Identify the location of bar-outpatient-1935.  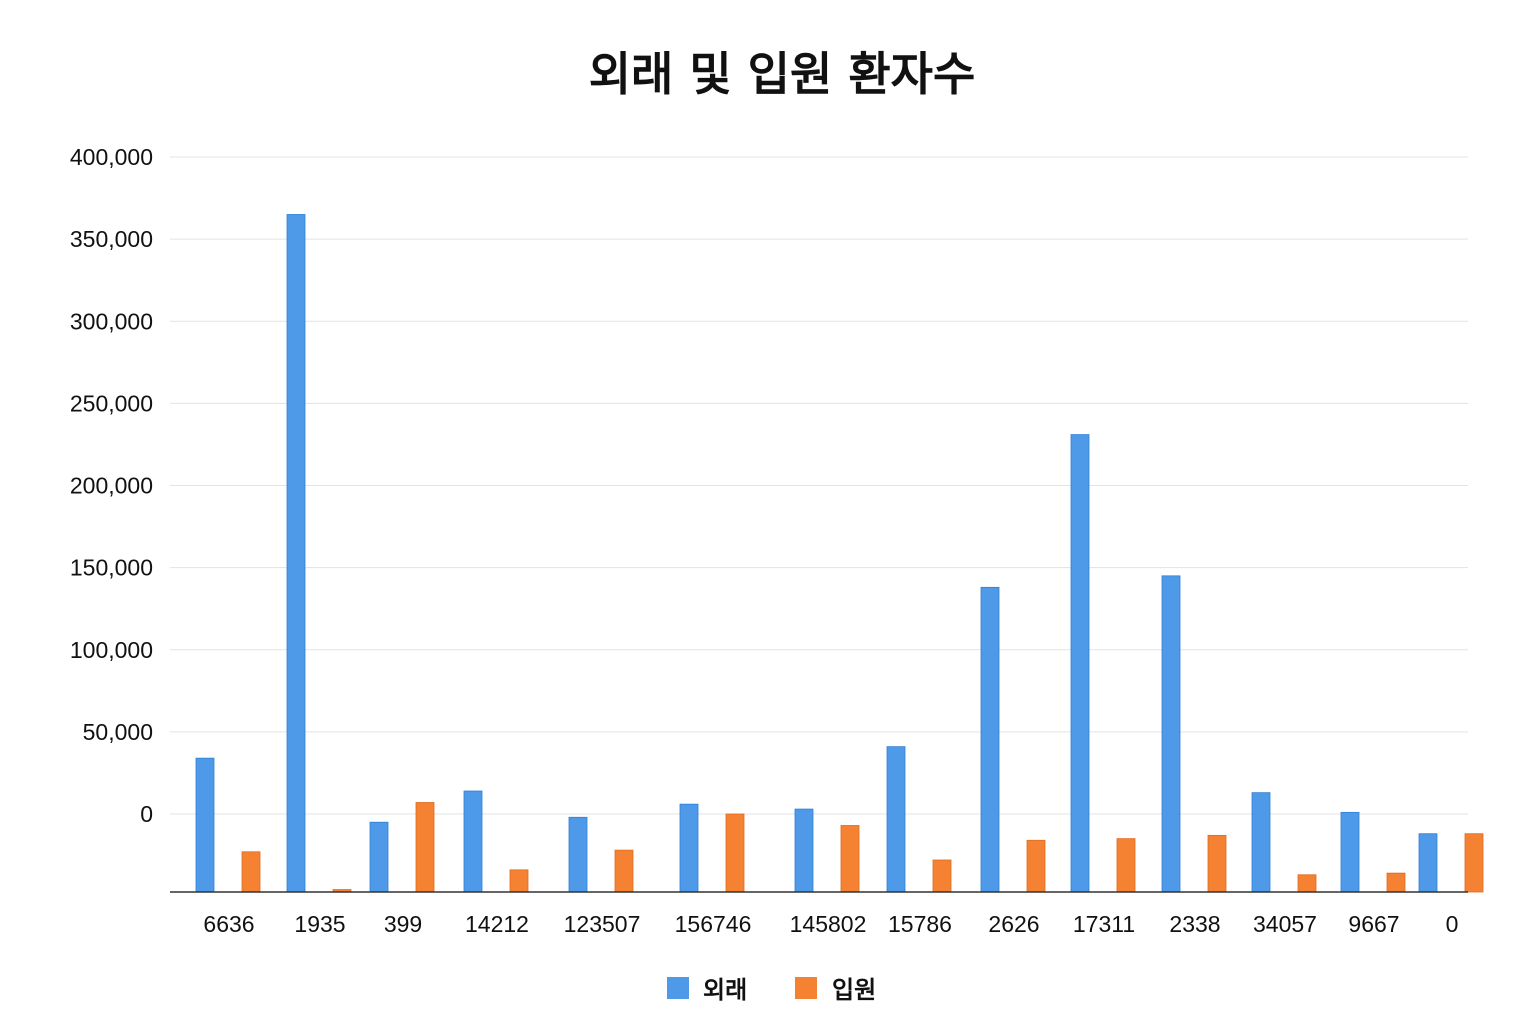
(296, 553).